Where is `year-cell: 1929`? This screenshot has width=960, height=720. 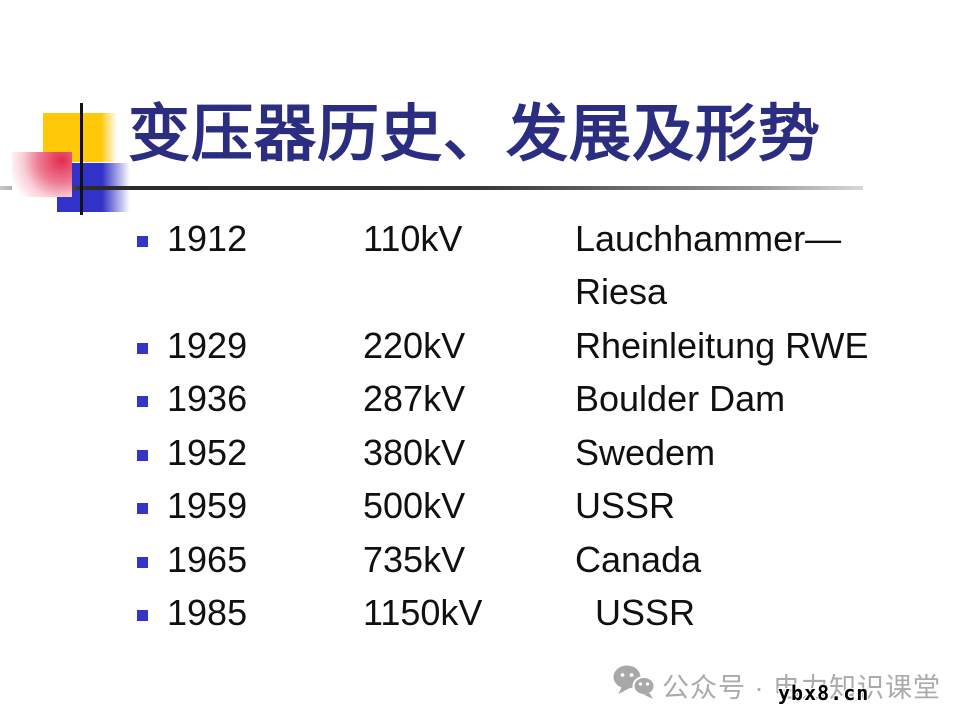 year-cell: 1929 is located at coordinates (207, 345).